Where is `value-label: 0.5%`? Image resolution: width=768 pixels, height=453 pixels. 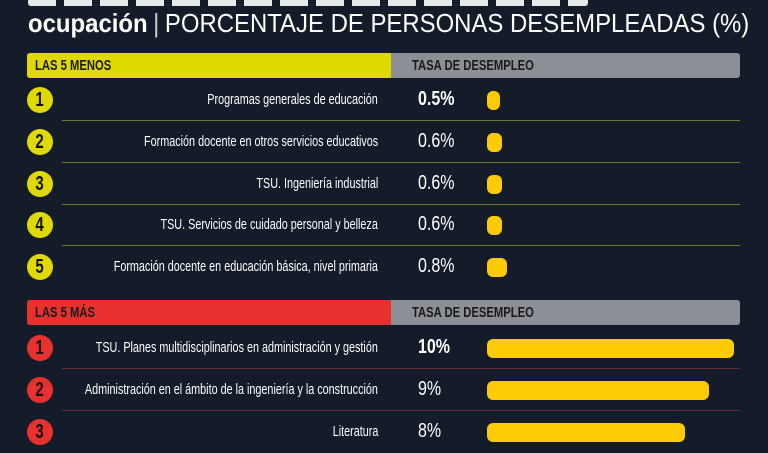
value-label: 0.5% is located at coordinates (436, 99).